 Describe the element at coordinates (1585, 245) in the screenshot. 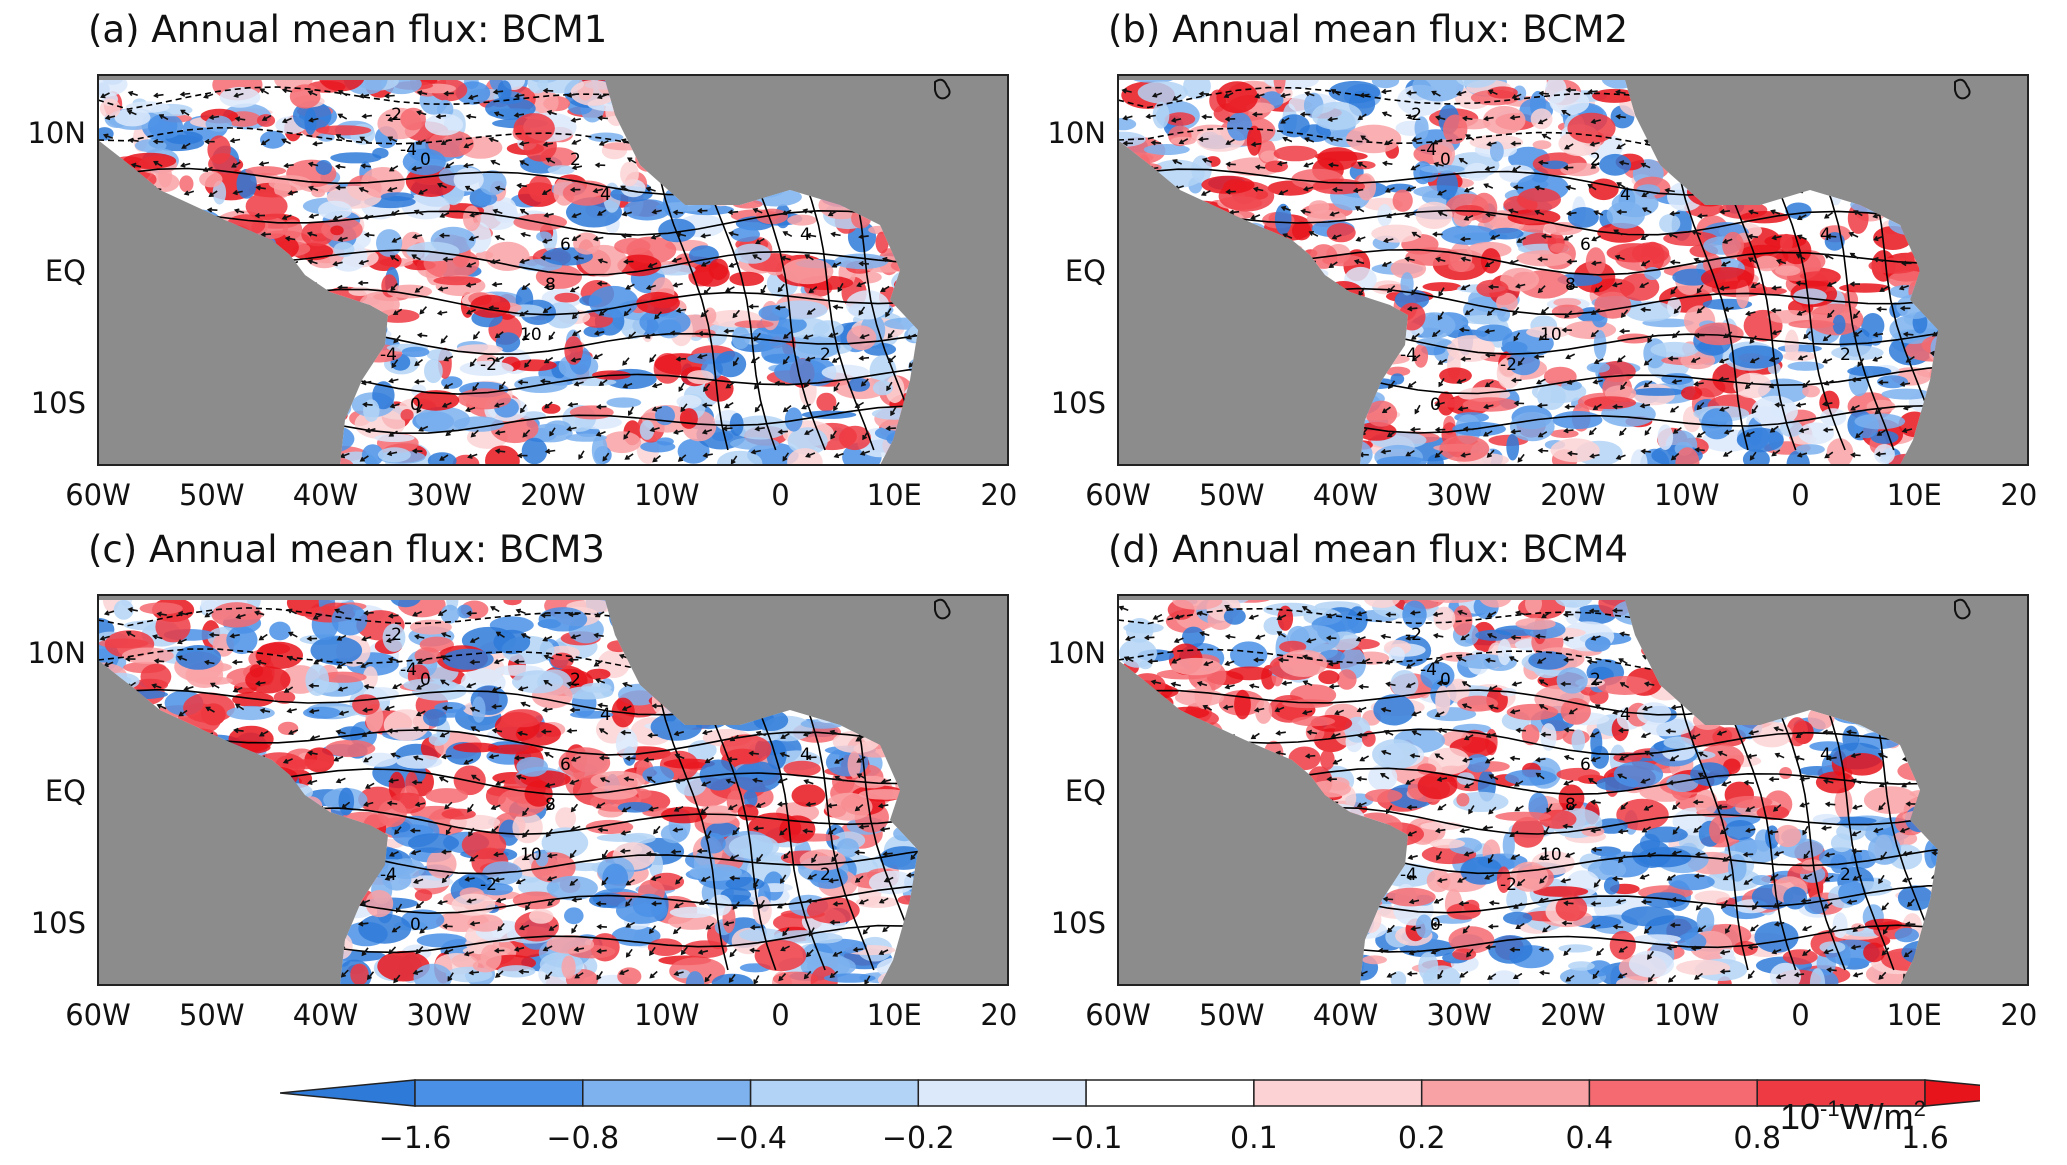

I see `contour-label: 6` at that location.